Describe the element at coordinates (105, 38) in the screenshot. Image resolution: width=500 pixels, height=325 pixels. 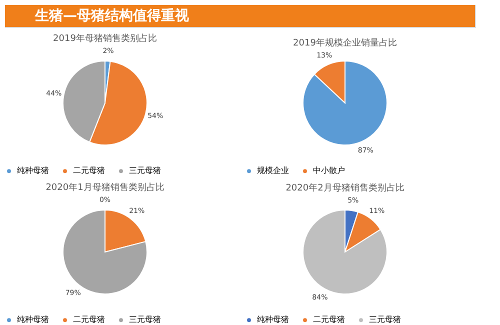
I see `chart-title: 2019年母猪销售类别占比` at that location.